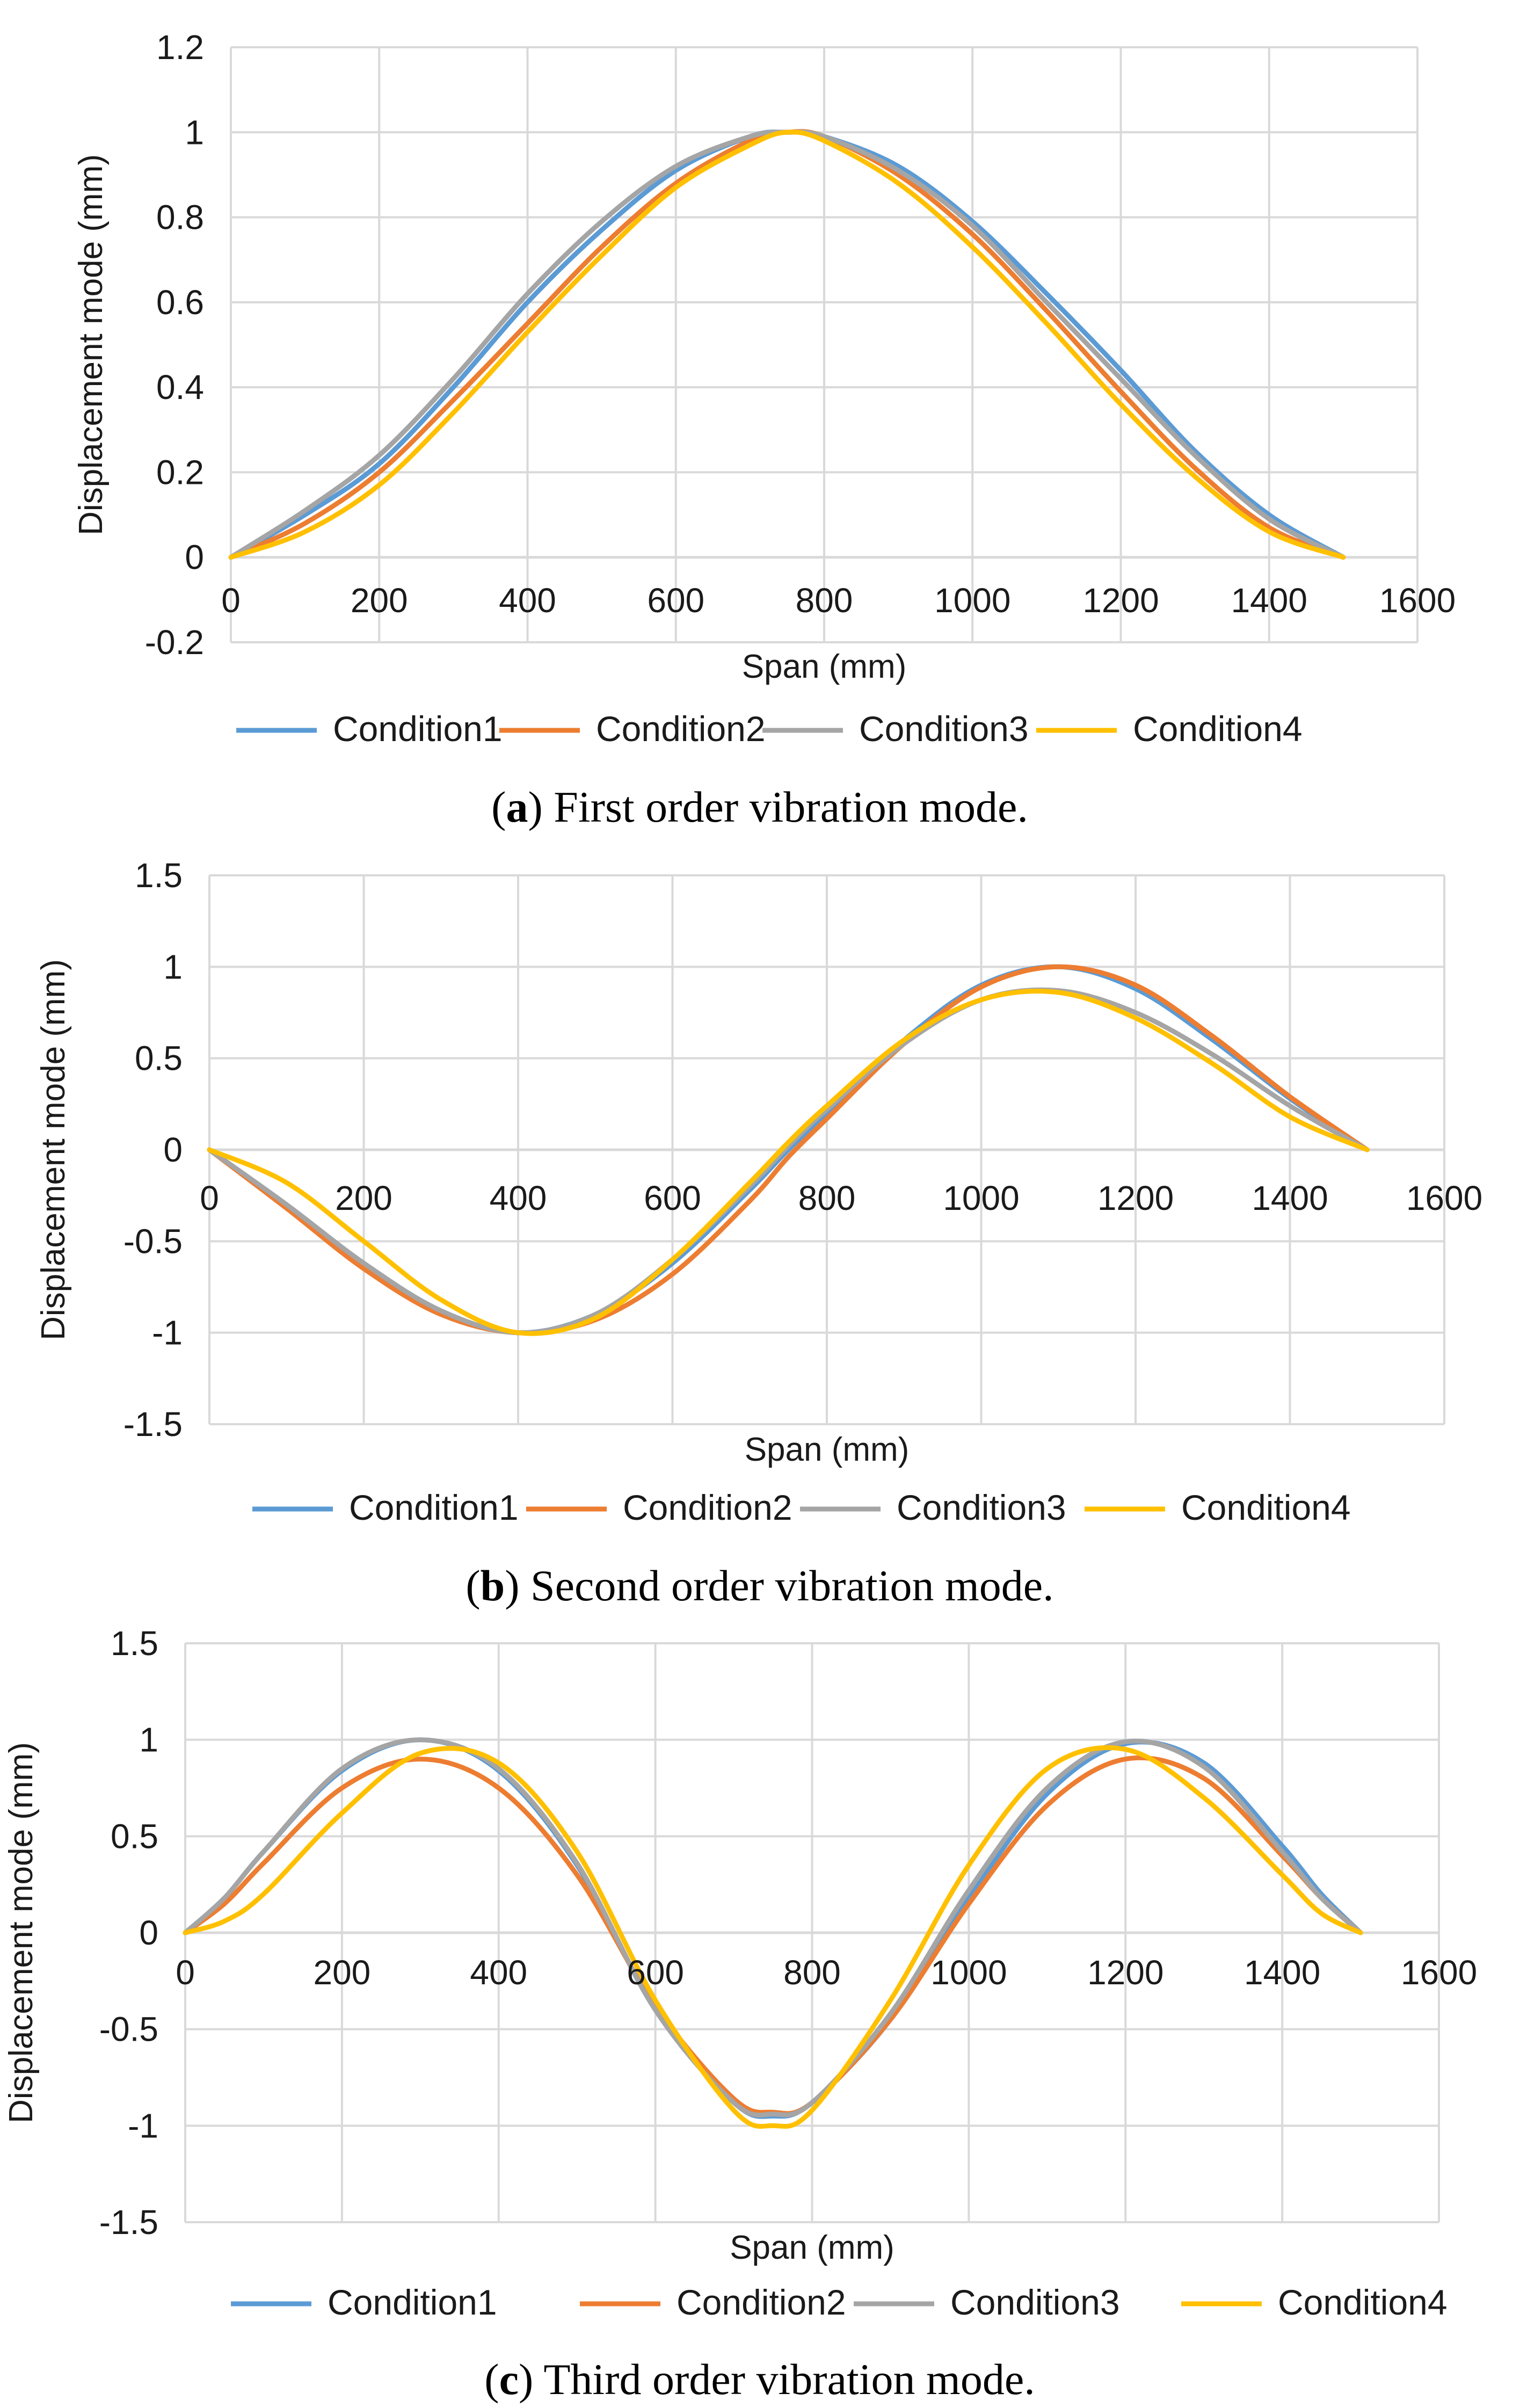  I want to click on y-tick-label: 0.6, so click(180, 302).